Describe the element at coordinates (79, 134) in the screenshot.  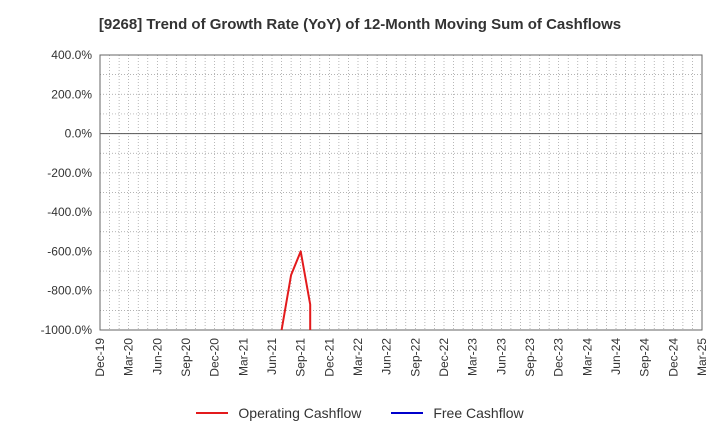
I see `y-tick-label: 0.0%` at that location.